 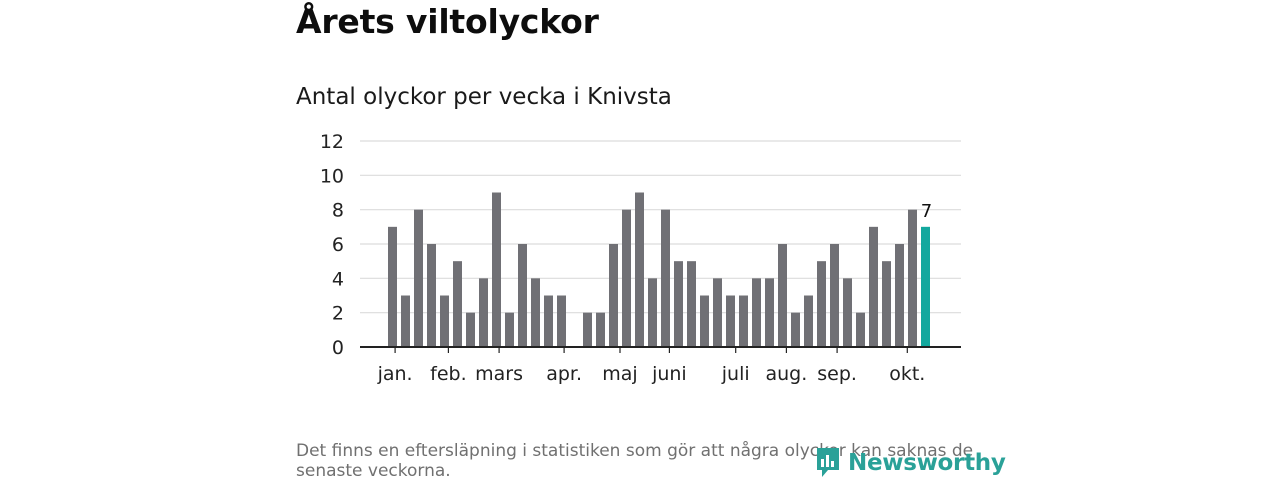 What do you see at coordinates (332, 176) in the screenshot?
I see `y-tick-label: 10` at bounding box center [332, 176].